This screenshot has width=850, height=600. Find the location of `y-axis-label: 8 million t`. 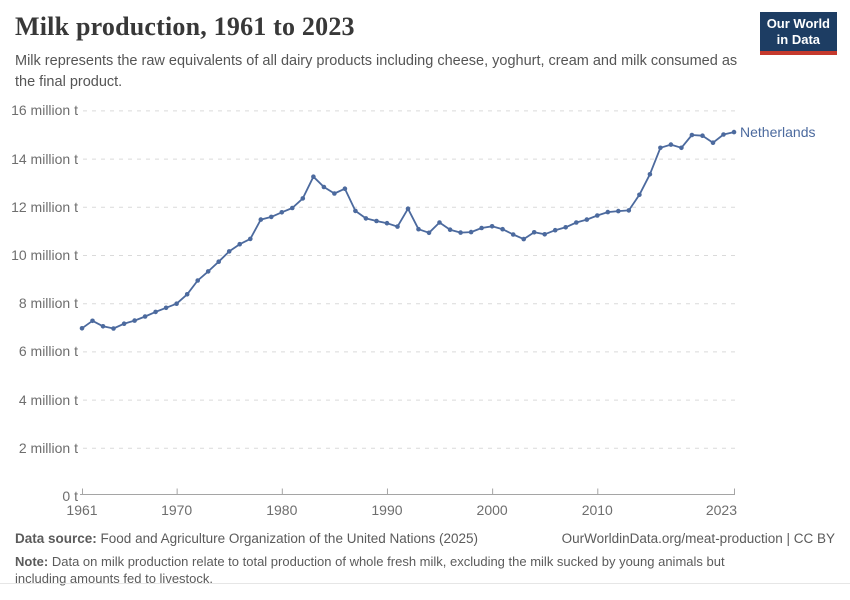

y-axis-label: 8 million t is located at coordinates (48, 303).